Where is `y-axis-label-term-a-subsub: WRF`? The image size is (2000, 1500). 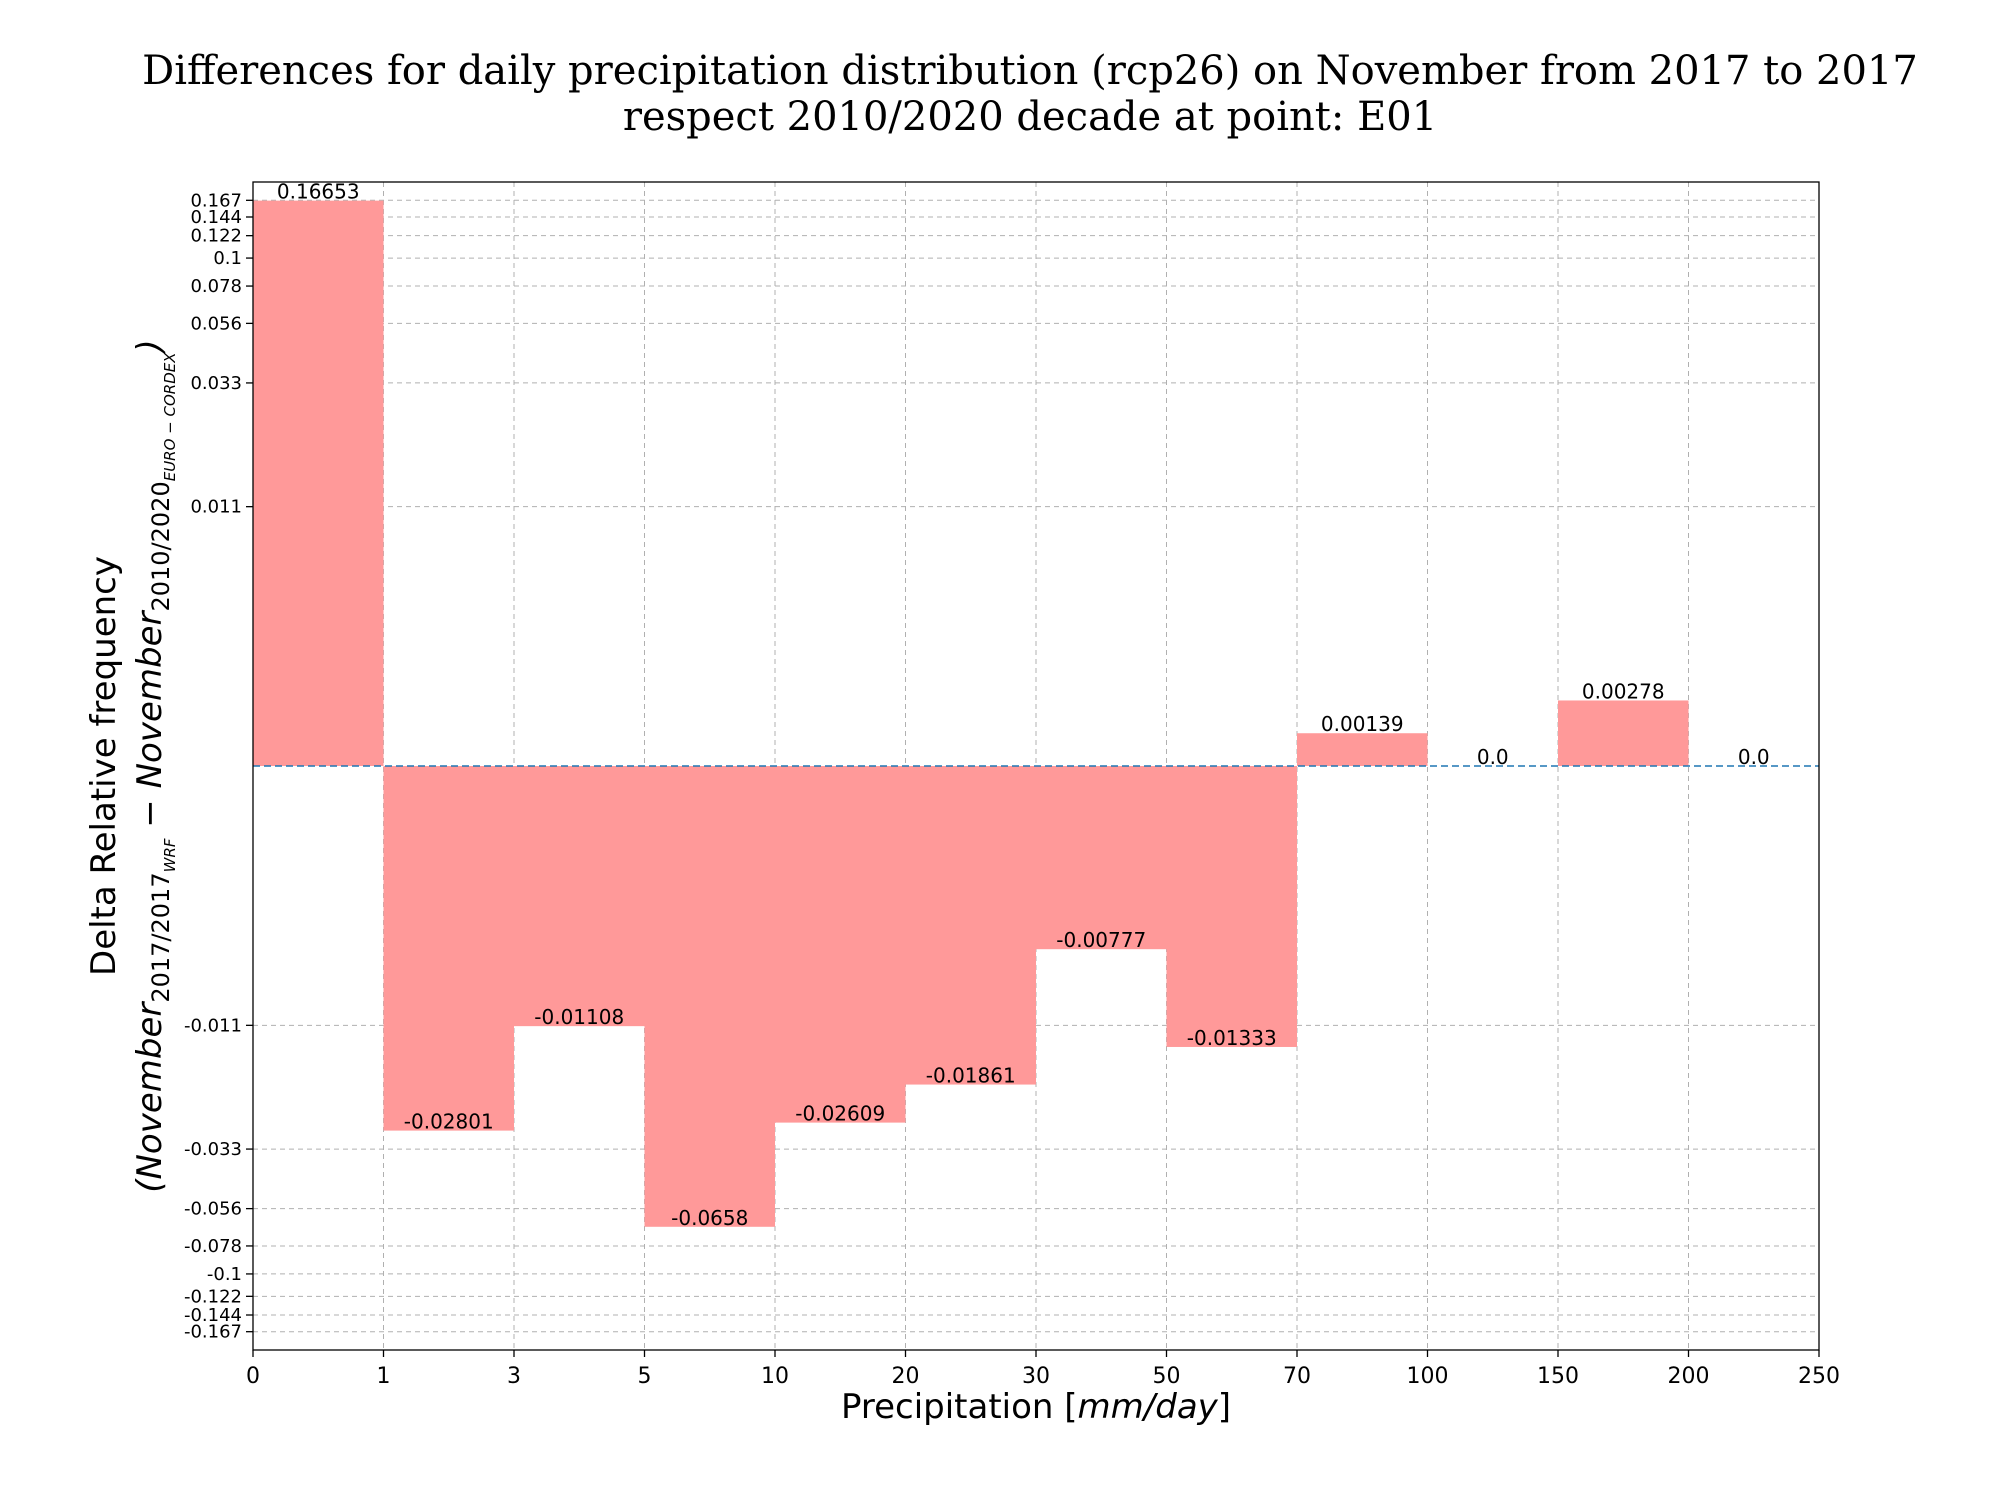 y-axis-label-term-a-subsub: WRF is located at coordinates (170, 855).